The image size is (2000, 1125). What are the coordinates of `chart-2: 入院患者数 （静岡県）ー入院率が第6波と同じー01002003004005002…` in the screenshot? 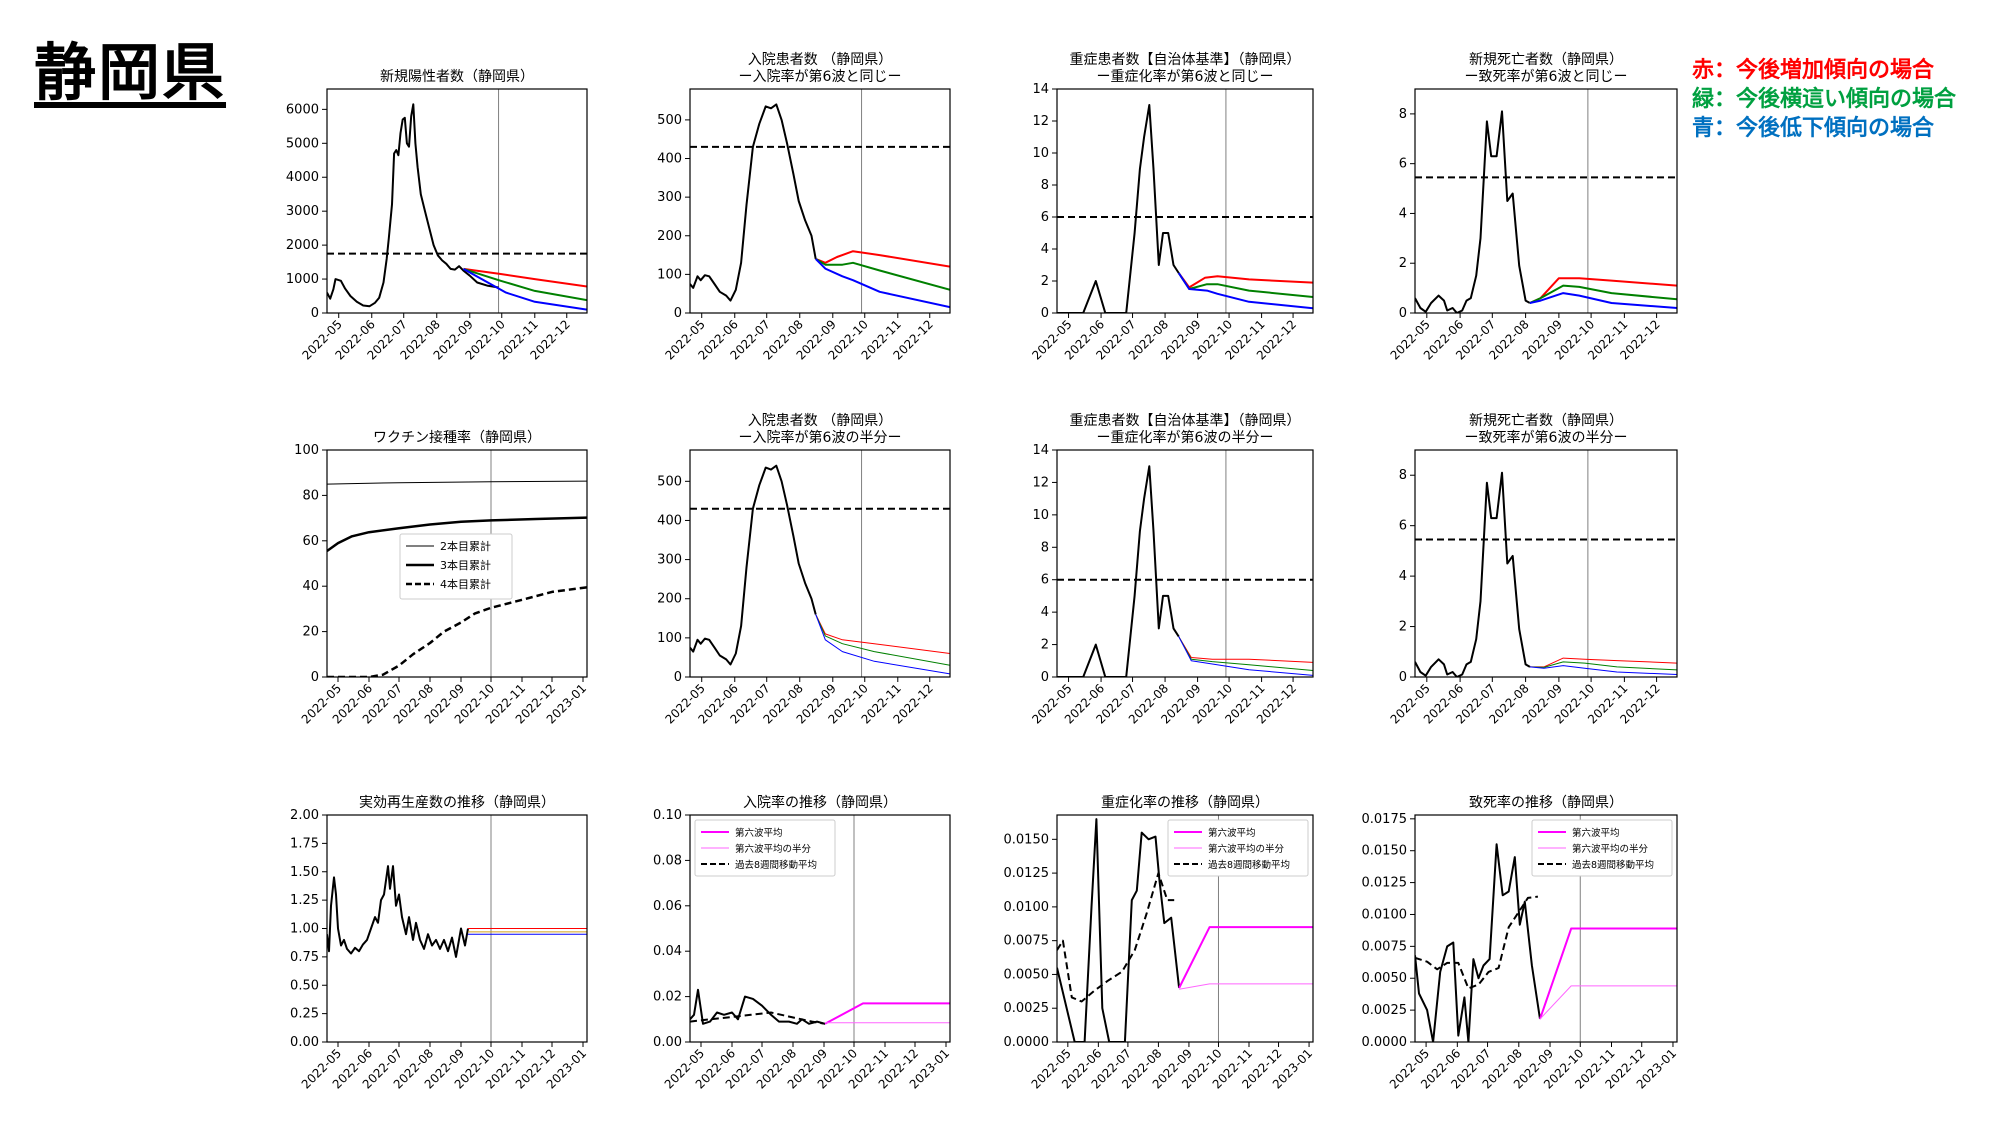 It's located at (804, 207).